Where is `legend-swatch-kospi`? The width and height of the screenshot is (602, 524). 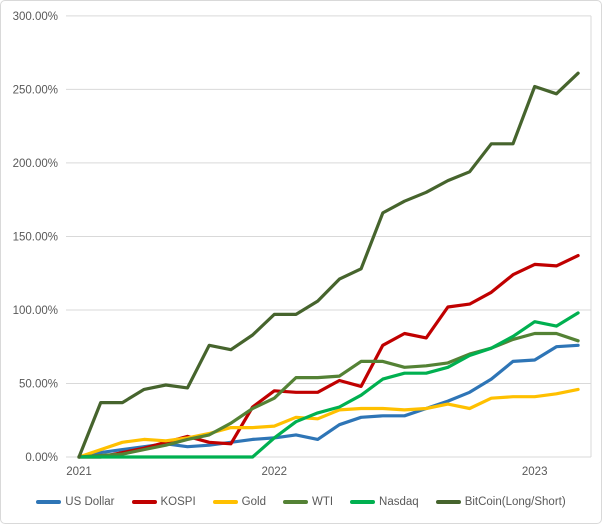
legend-swatch-kospi is located at coordinates (144, 502).